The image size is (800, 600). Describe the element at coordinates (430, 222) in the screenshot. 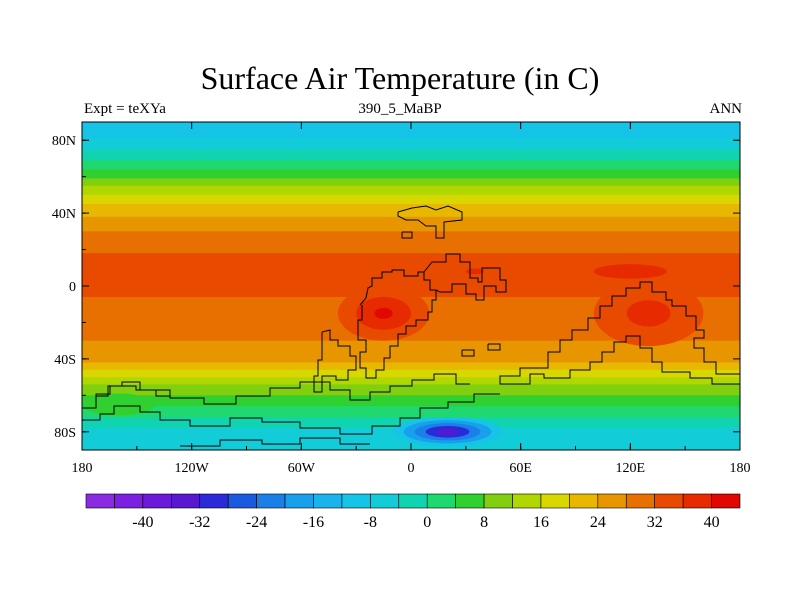

I see `coastline-northern-continent` at that location.